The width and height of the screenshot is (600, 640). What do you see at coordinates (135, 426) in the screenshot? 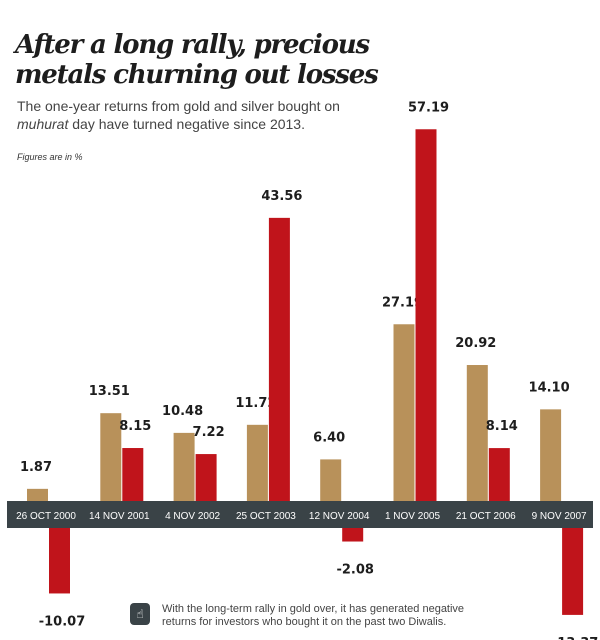
I see `silver-value-label: 8.15` at bounding box center [135, 426].